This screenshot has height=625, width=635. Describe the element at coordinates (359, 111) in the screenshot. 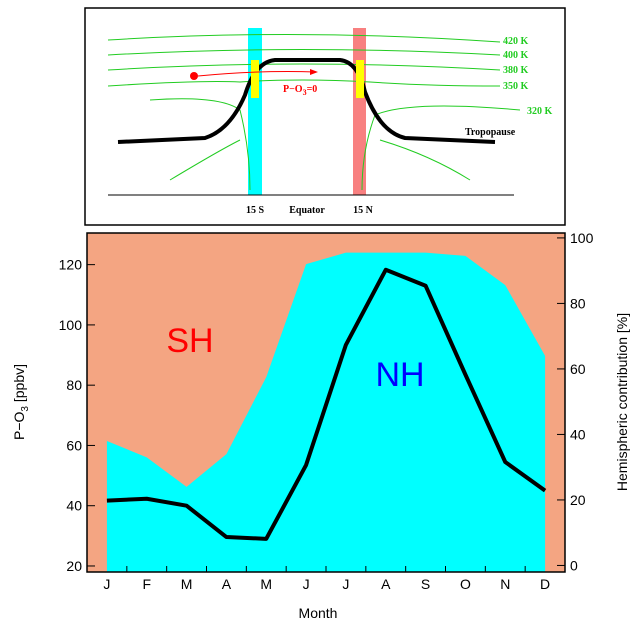

I see `band-north` at that location.